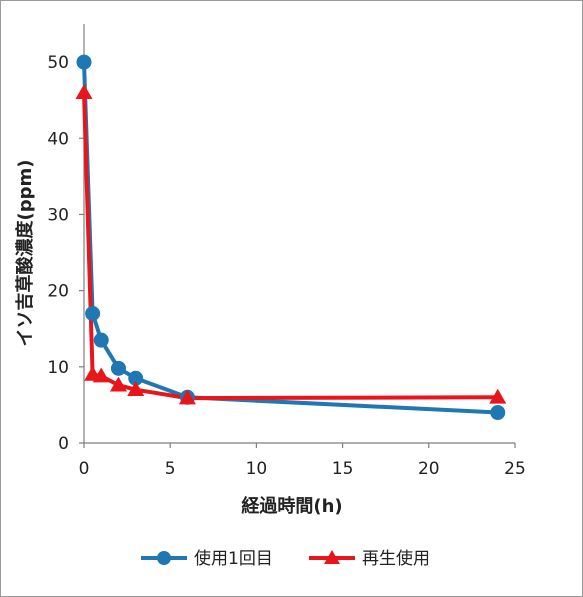 The width and height of the screenshot is (583, 597). Describe the element at coordinates (429, 469) in the screenshot. I see `x-tick-label: 20` at that location.